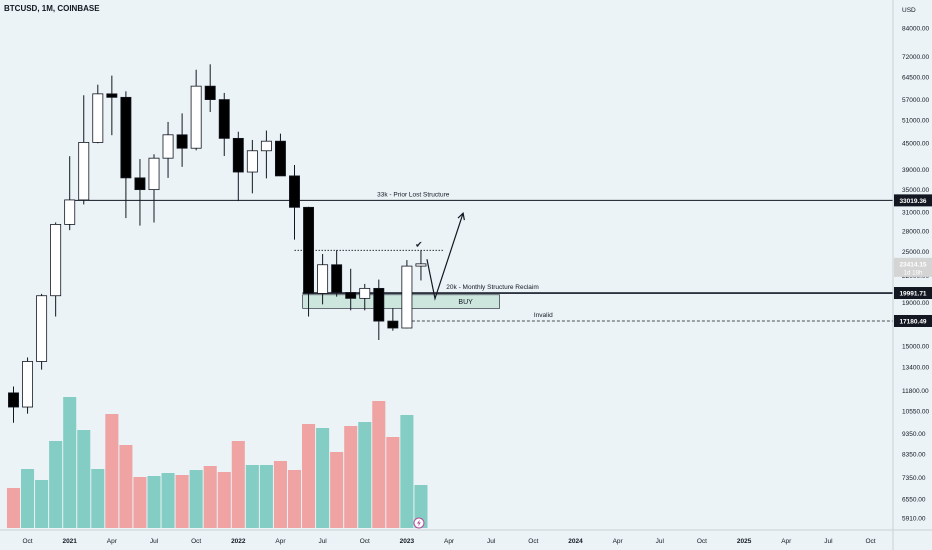  Describe the element at coordinates (915, 121) in the screenshot. I see `price-tick-label: 51000.00` at that location.